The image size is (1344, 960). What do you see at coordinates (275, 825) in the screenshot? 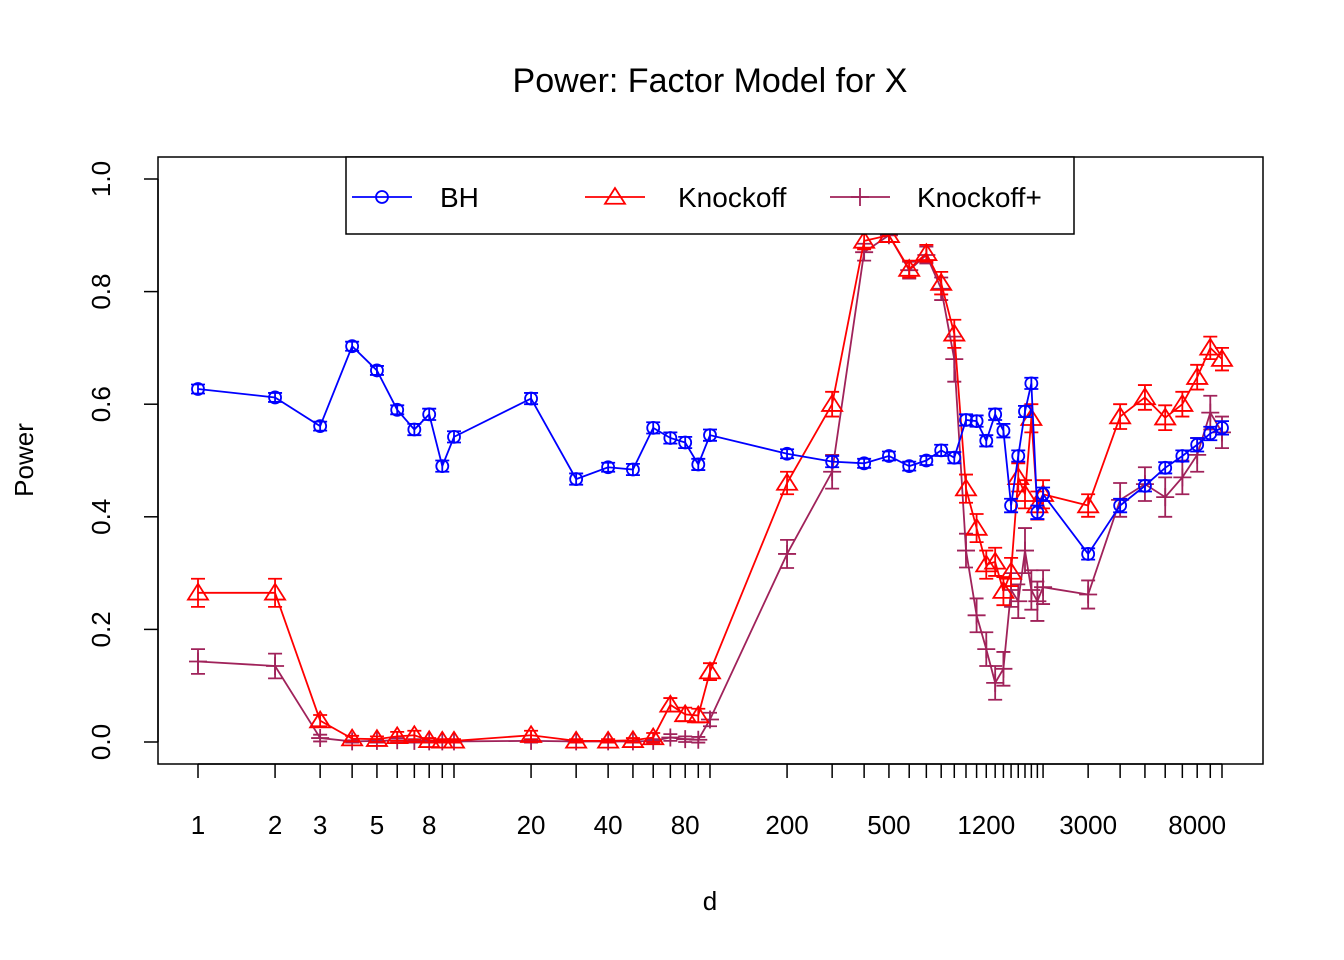
I see `x-tick-label: 2` at bounding box center [275, 825].